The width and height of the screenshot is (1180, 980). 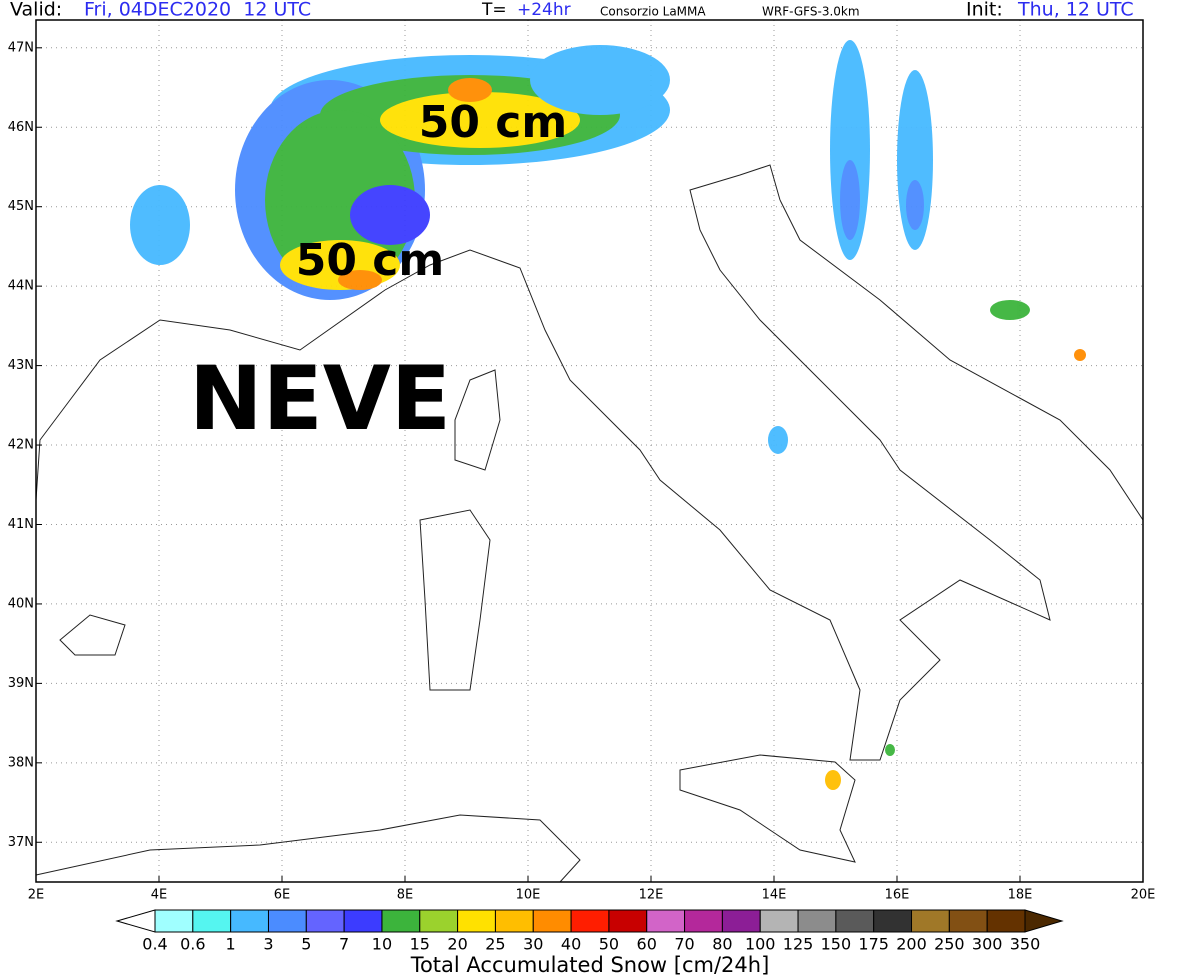 What do you see at coordinates (21, 603) in the screenshot?
I see `y-tick-label: 40N` at bounding box center [21, 603].